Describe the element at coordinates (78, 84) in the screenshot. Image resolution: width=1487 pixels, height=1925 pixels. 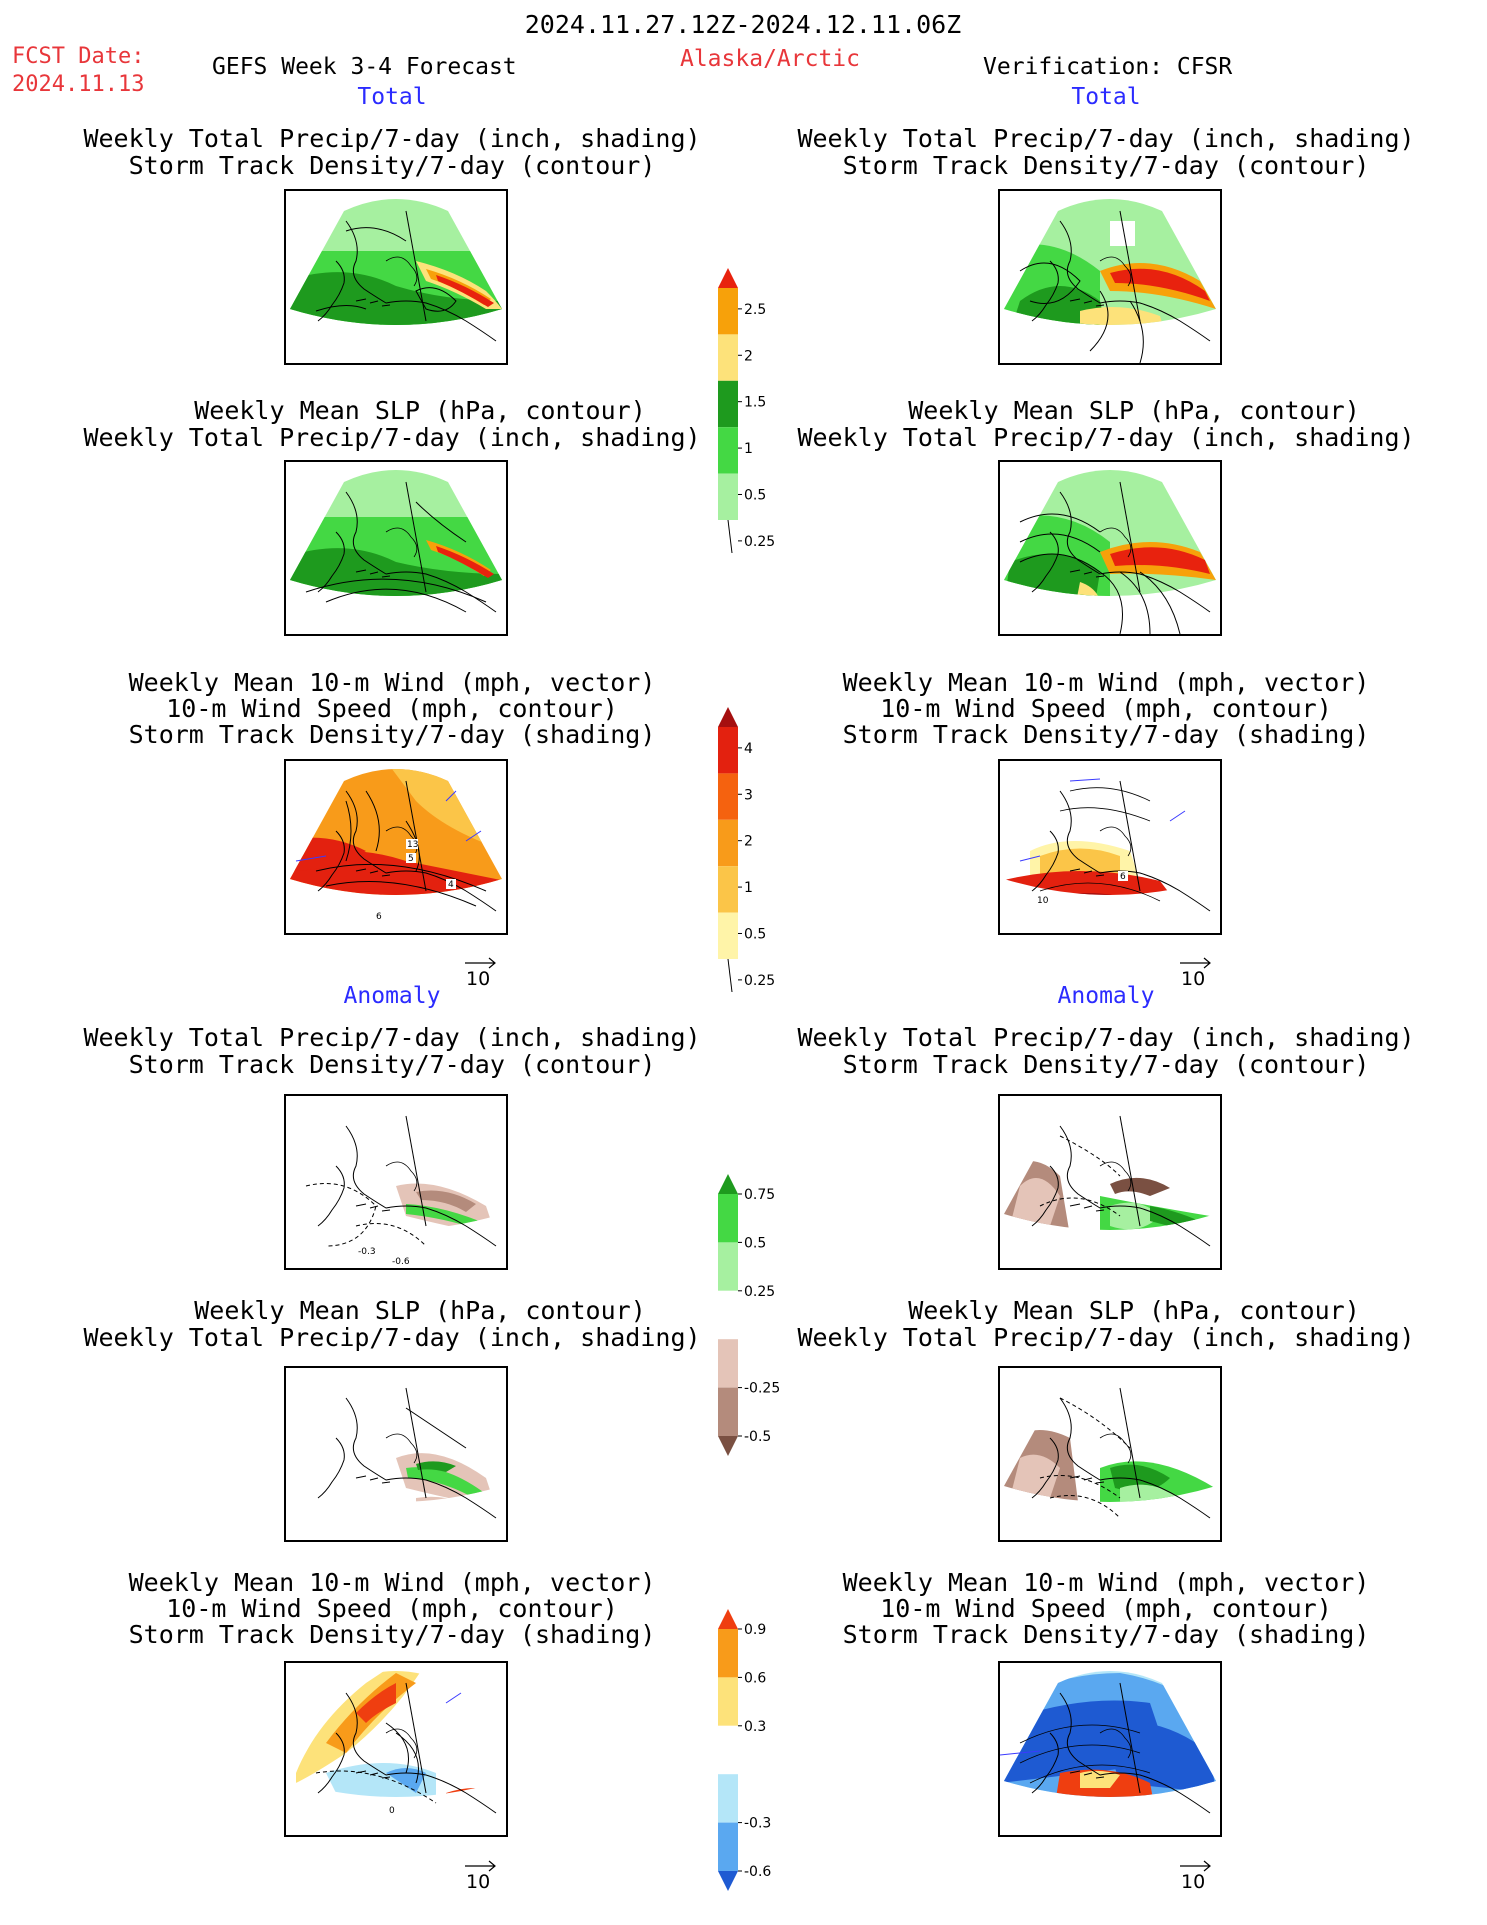
I see `fcst-date: 2024.11.13` at that location.